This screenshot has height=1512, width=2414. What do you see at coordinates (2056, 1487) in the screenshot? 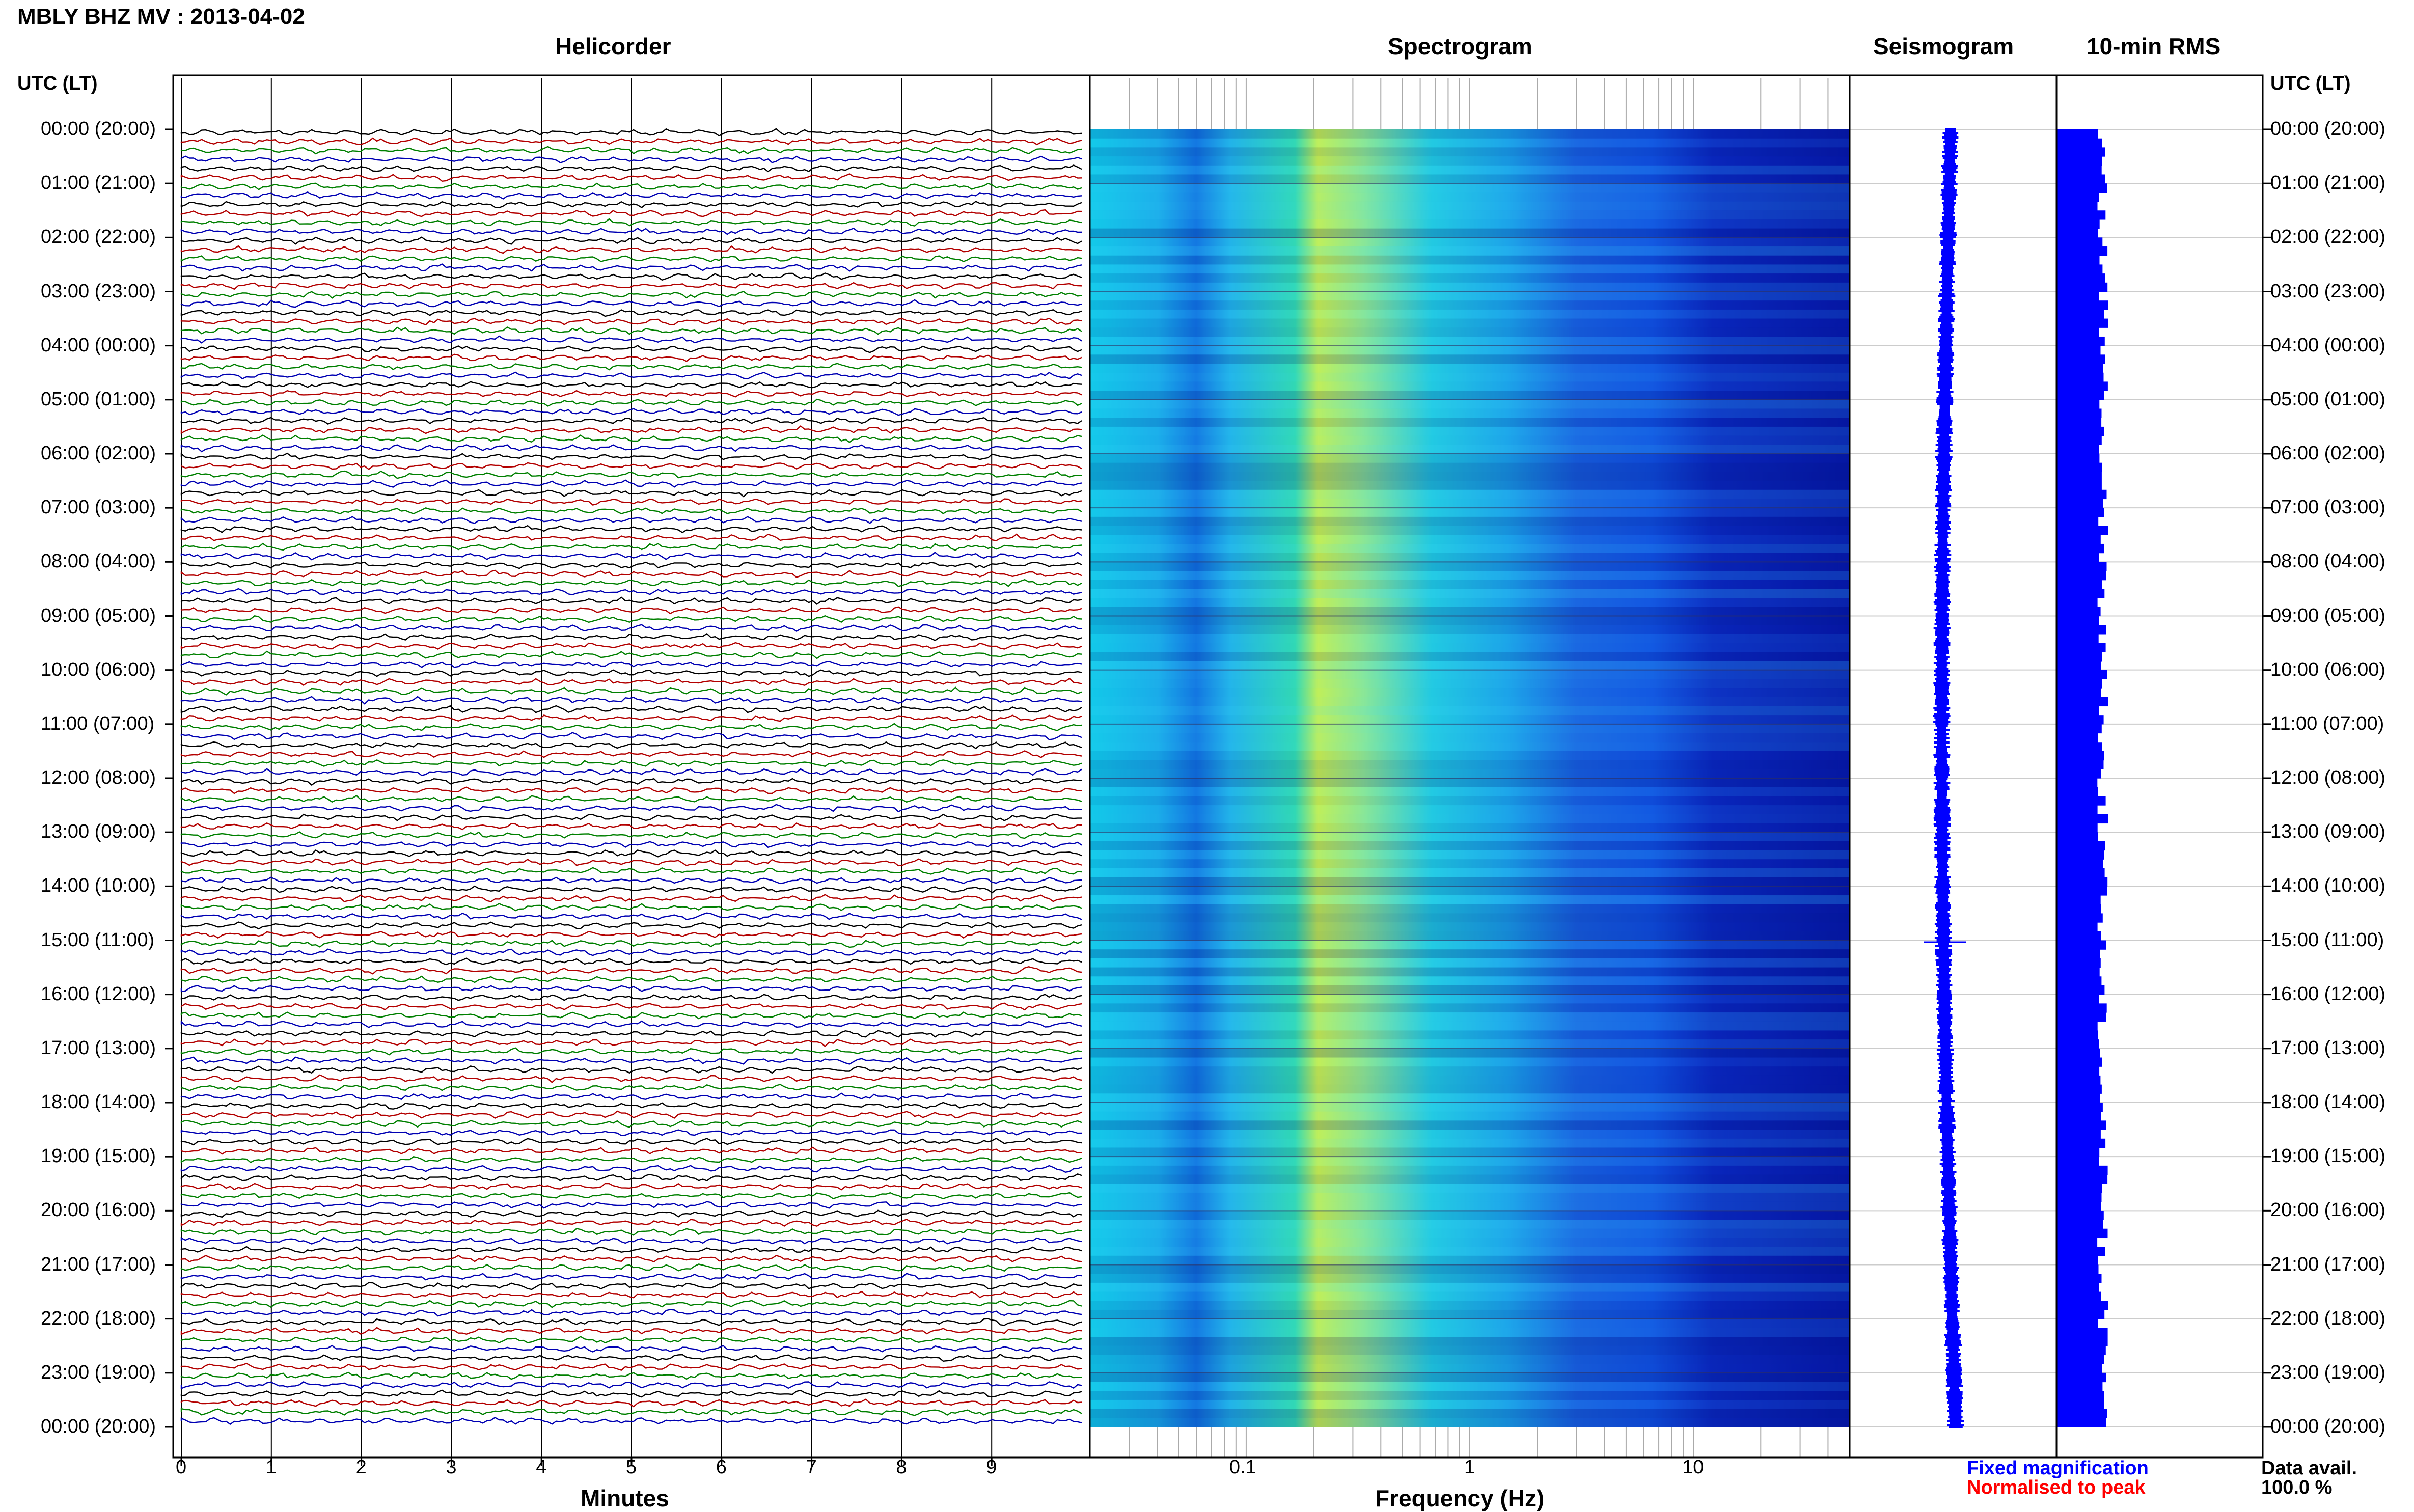
I see `legend-normalised-to-peak: Normalised to peak` at bounding box center [2056, 1487].